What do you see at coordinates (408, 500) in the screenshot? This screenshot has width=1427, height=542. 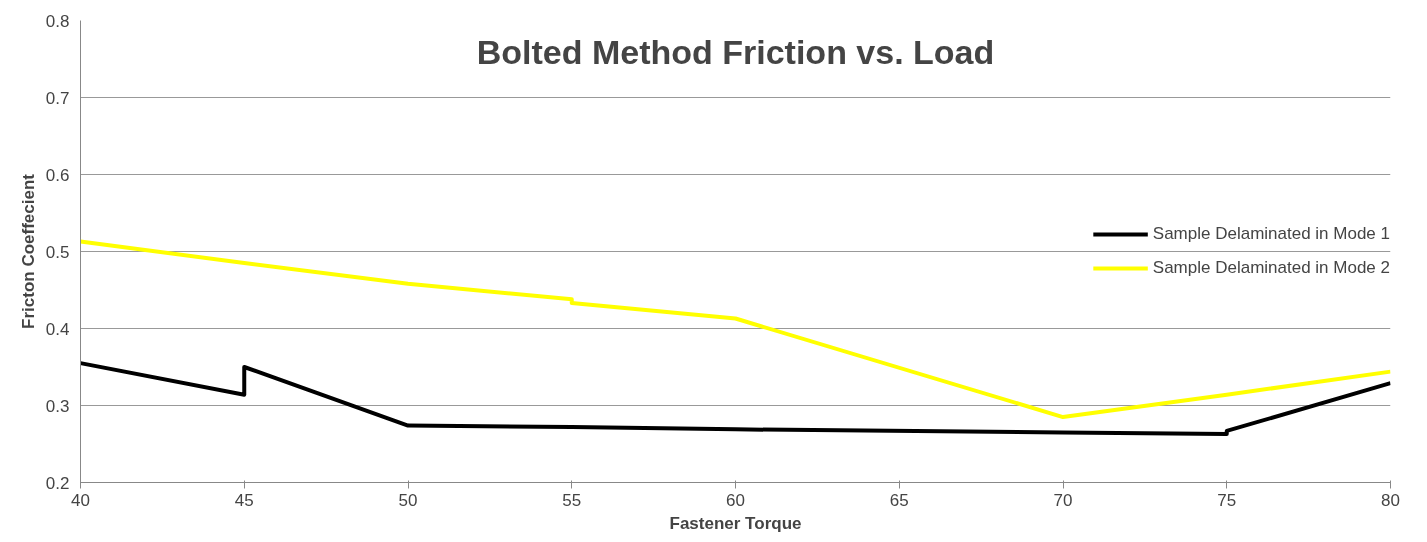 I see `x-tick-label: 50` at bounding box center [408, 500].